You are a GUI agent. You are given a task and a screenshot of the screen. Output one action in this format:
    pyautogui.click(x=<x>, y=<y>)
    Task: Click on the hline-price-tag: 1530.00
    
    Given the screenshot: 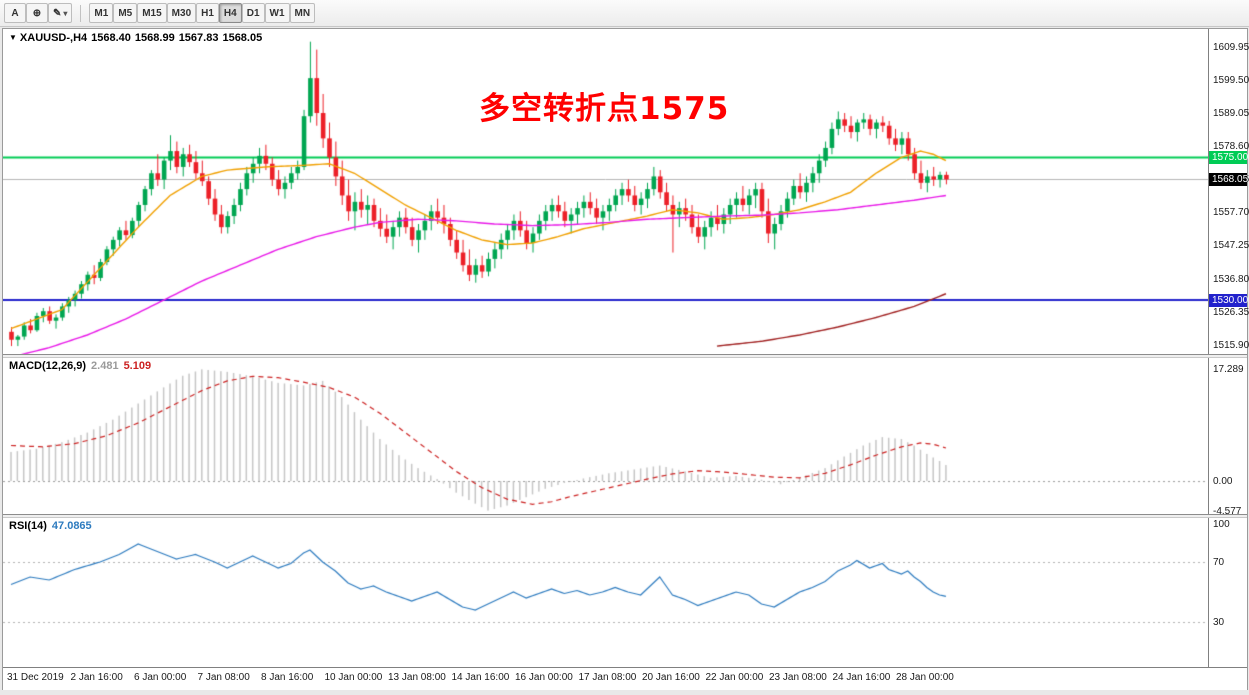 What is the action you would take?
    pyautogui.click(x=1228, y=300)
    